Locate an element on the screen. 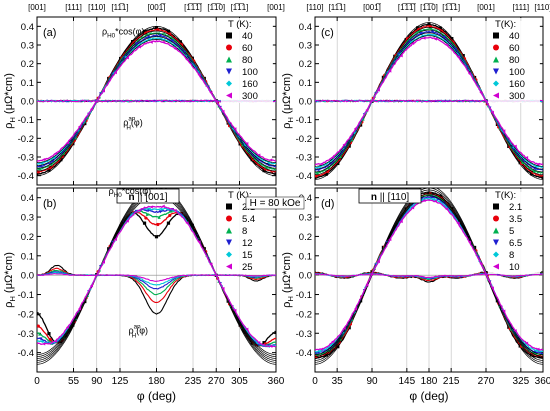 This screenshot has height=411, width=550. legend-entry: 10 is located at coordinates (514, 267).